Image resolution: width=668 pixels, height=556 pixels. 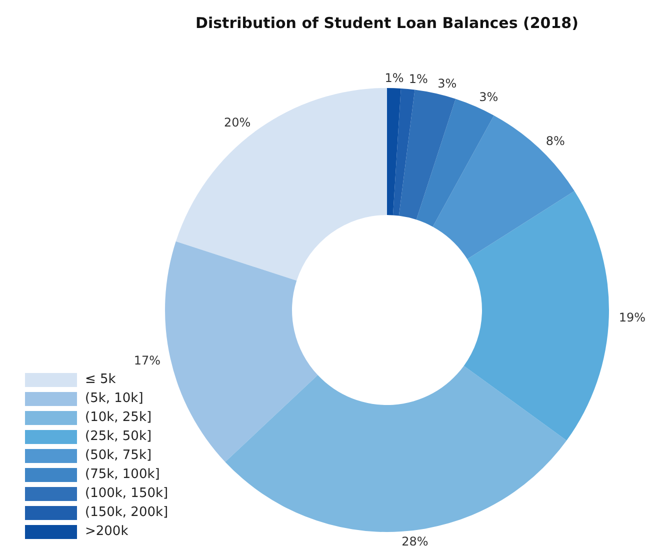 I want to click on data-label: 8%, so click(x=555, y=141).